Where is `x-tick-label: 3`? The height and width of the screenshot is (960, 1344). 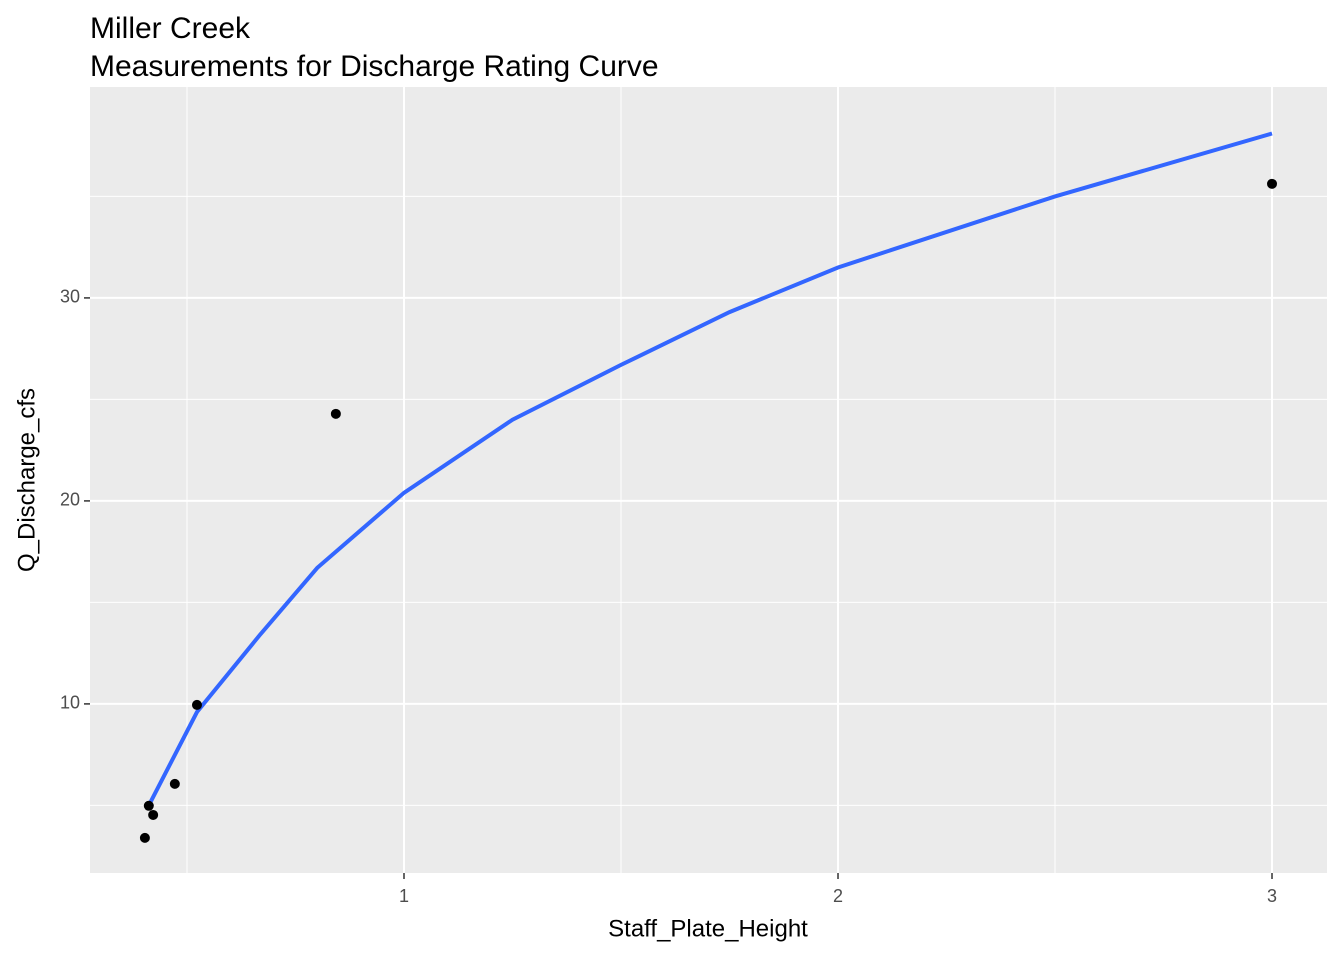 x-tick-label: 3 is located at coordinates (1272, 896).